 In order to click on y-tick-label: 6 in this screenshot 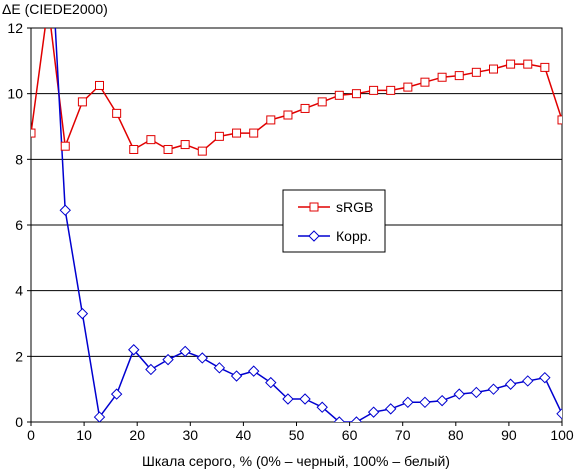, I will do `click(19, 225)`.